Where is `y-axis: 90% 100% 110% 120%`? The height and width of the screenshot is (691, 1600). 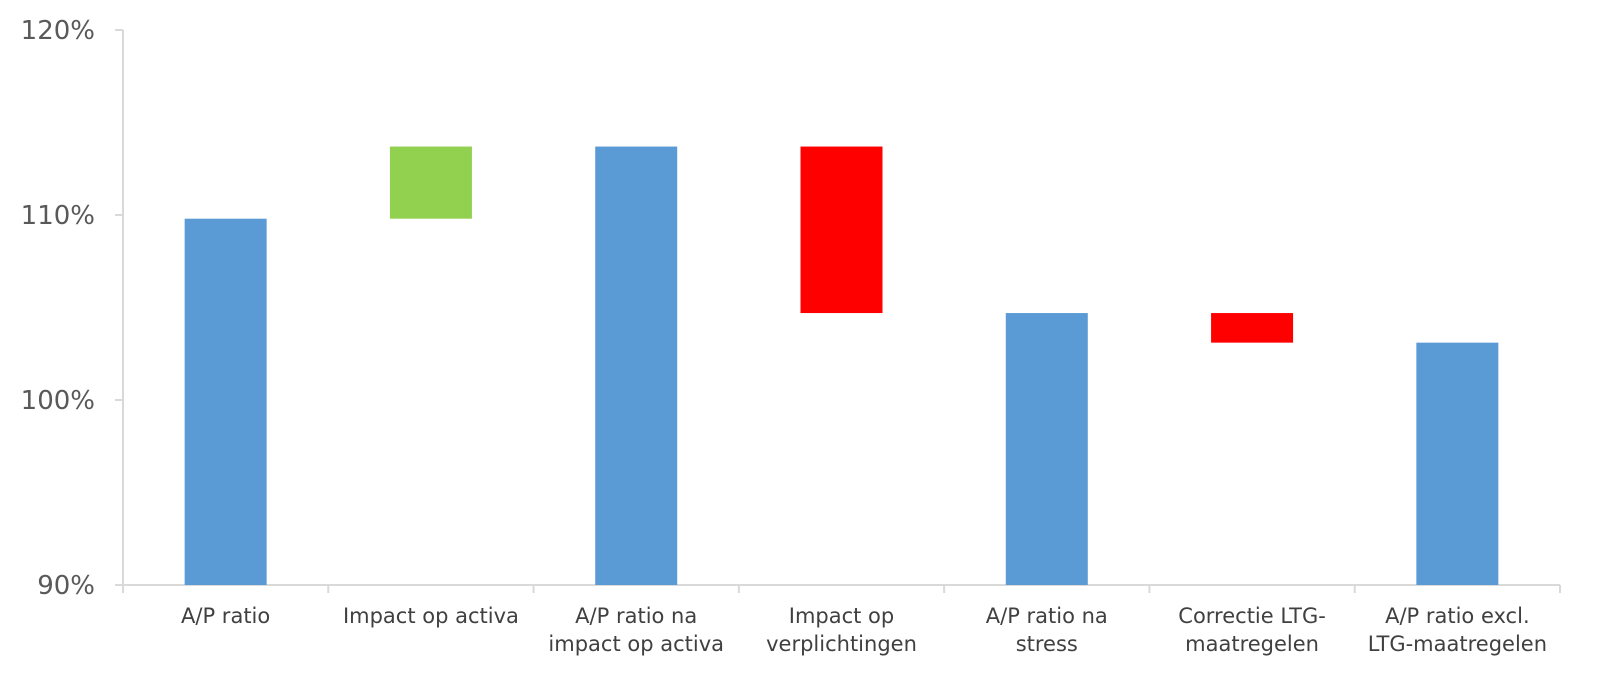
y-axis: 90% 100% 110% 120% is located at coordinates (72, 308).